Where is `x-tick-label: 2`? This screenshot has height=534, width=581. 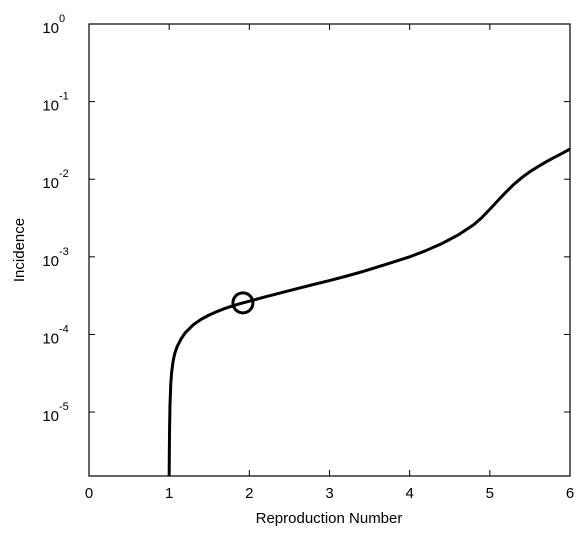 x-tick-label: 2 is located at coordinates (249, 493).